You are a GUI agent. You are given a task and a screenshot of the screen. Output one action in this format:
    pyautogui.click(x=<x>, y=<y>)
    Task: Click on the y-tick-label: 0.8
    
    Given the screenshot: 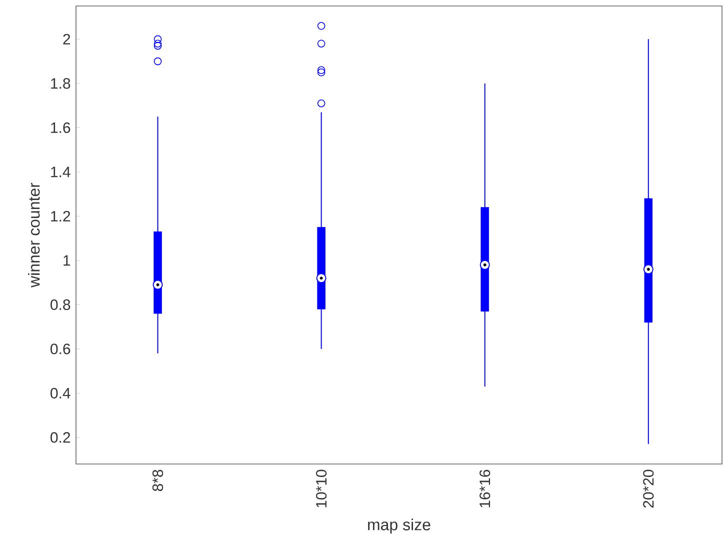 What is the action you would take?
    pyautogui.click(x=60, y=304)
    